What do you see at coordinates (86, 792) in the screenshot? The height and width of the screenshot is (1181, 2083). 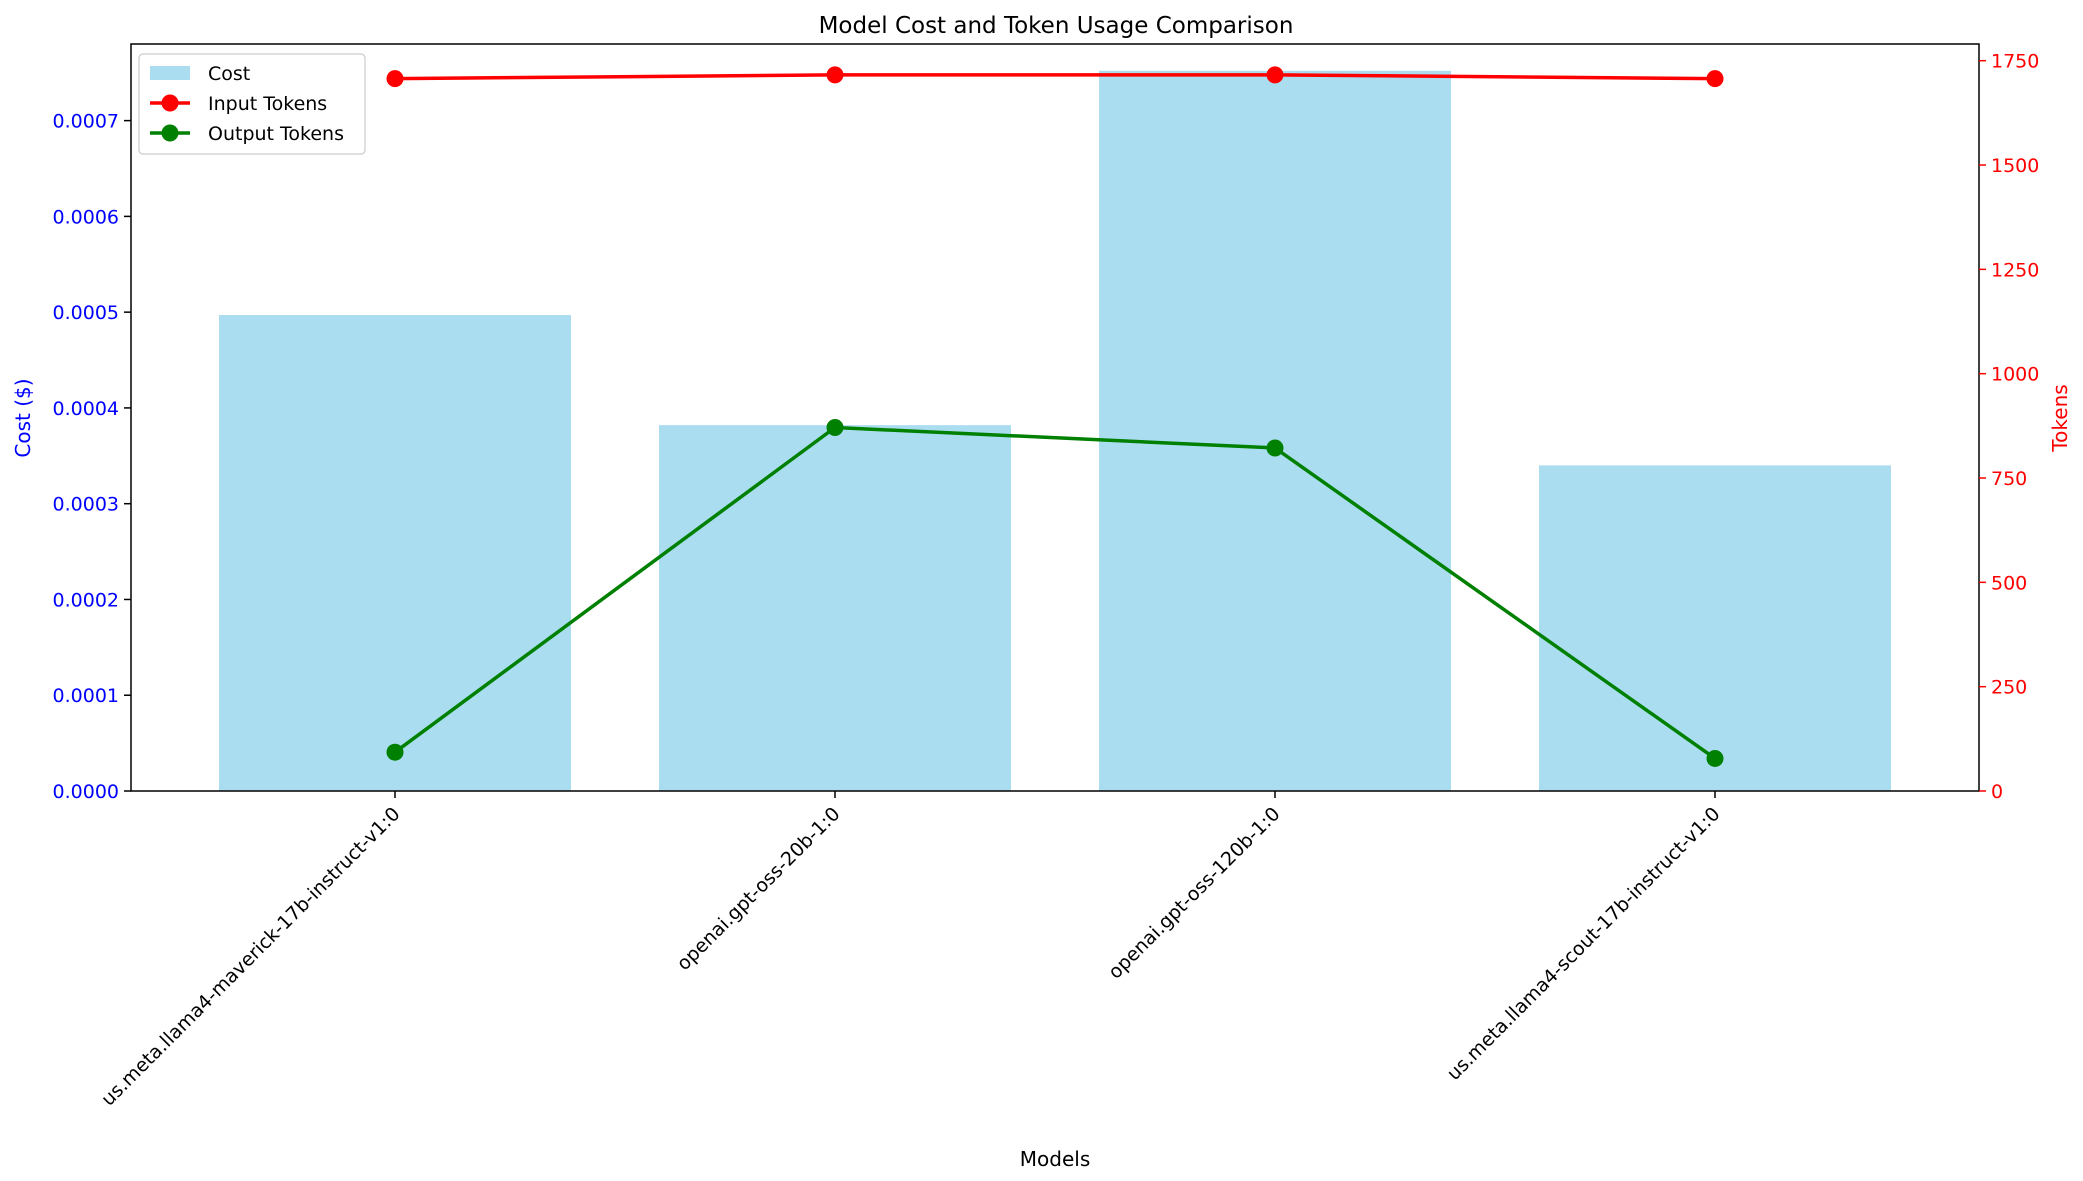 I see `left-tick-label: 0.0000` at bounding box center [86, 792].